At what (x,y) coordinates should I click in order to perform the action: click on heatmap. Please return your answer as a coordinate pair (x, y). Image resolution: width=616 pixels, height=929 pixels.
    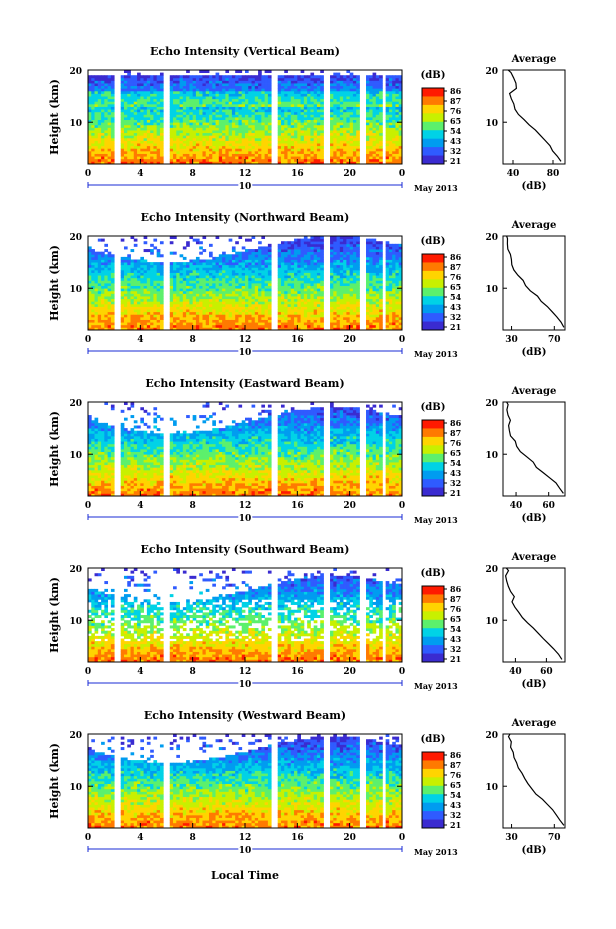
    Looking at the image, I should click on (245, 283).